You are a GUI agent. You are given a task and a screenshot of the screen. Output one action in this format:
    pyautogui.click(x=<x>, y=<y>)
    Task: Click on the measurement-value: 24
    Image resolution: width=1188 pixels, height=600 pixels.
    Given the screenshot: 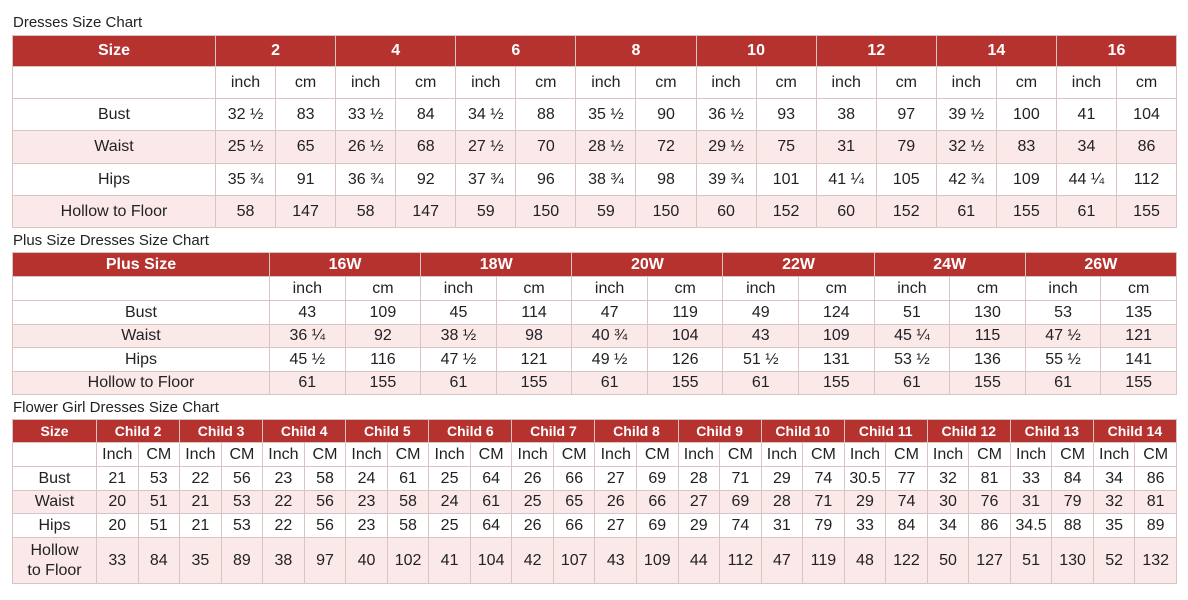 What is the action you would take?
    pyautogui.click(x=366, y=478)
    